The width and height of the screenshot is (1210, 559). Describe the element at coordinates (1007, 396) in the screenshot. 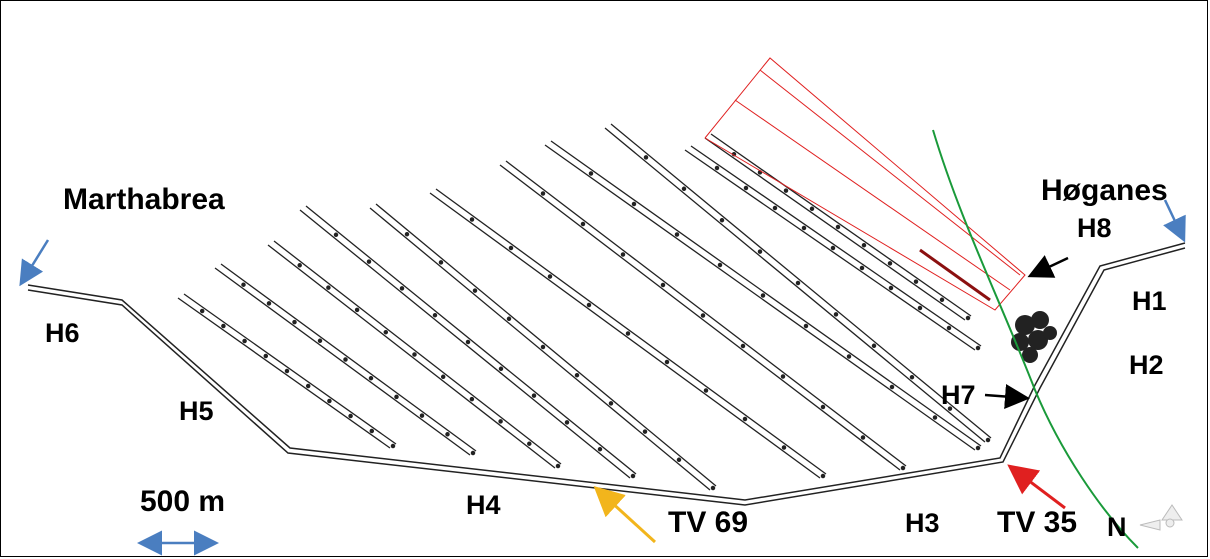

I see `h7-arrow` at that location.